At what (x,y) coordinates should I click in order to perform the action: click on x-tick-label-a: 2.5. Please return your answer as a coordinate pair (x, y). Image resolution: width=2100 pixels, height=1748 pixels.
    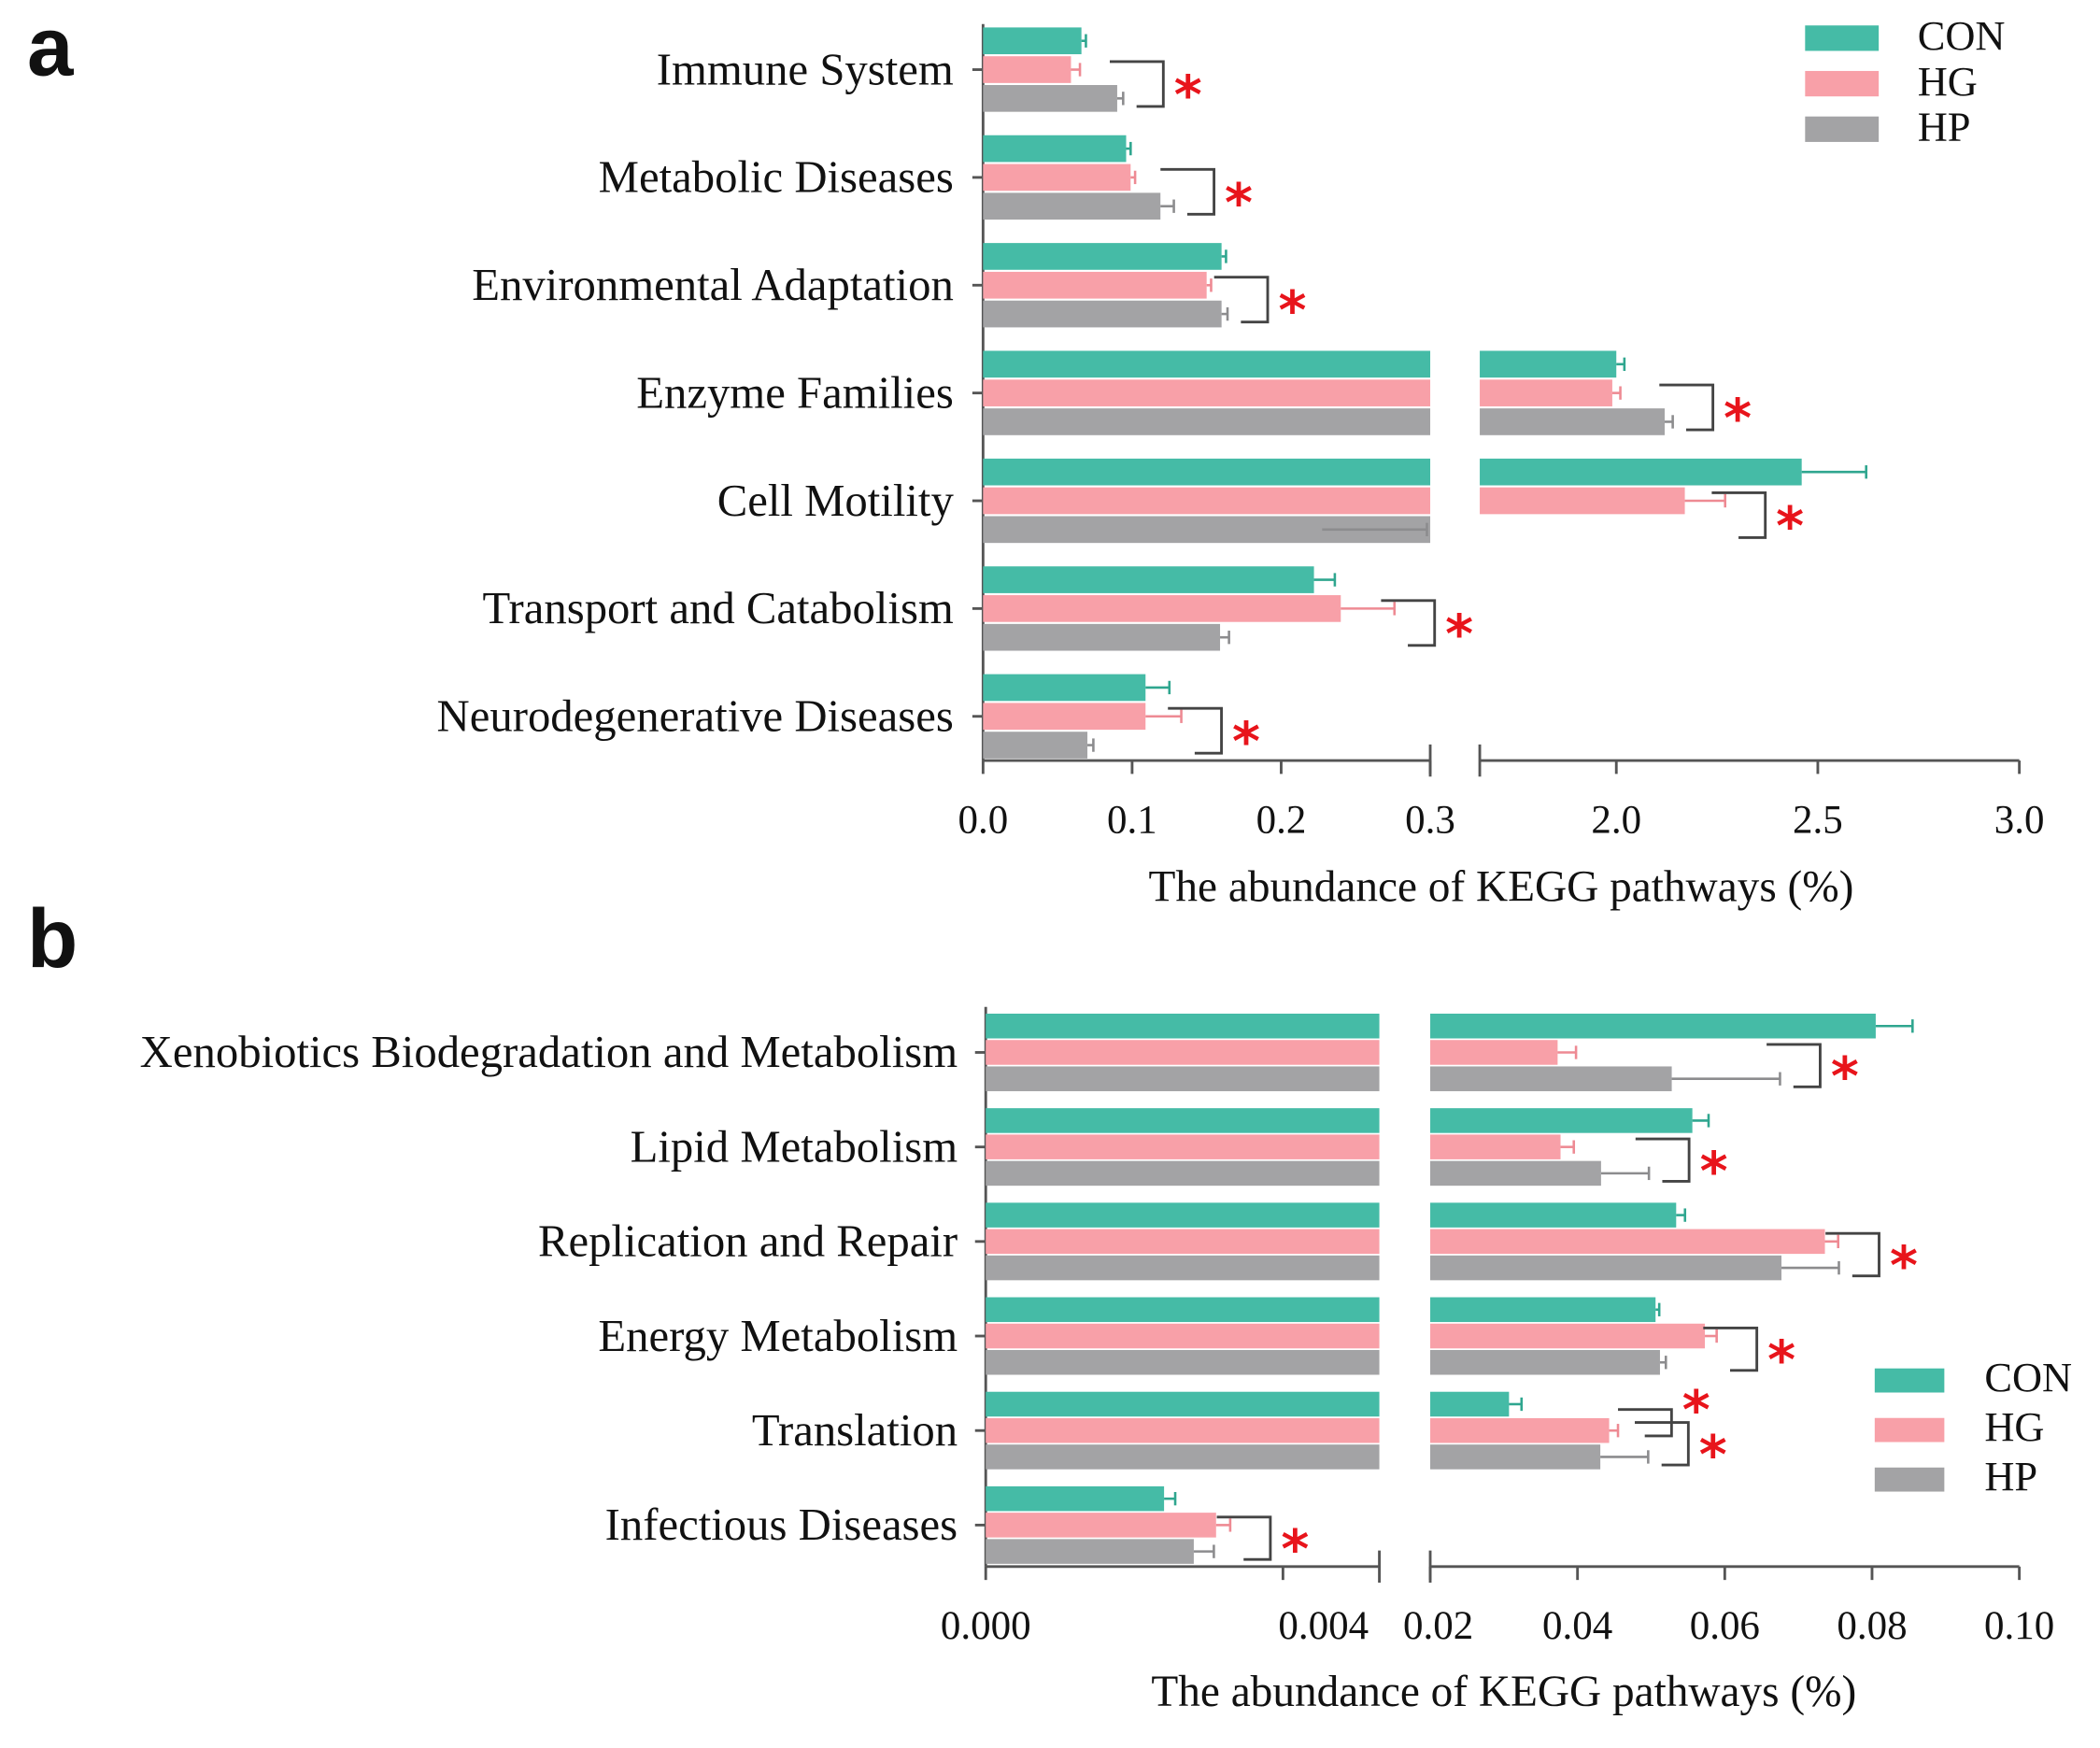
    Looking at the image, I should click on (1818, 820).